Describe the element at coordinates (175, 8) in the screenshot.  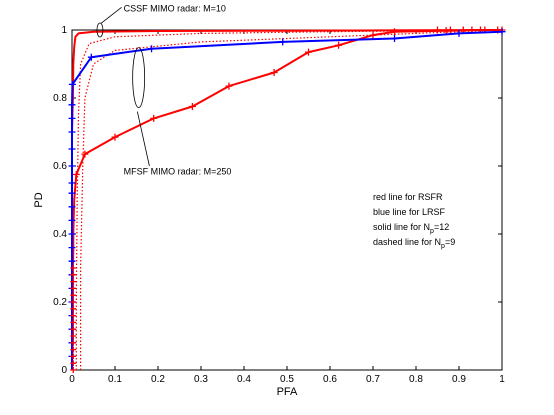
I see `annotation-cssf: CSSF MIMO radar: M=10` at that location.